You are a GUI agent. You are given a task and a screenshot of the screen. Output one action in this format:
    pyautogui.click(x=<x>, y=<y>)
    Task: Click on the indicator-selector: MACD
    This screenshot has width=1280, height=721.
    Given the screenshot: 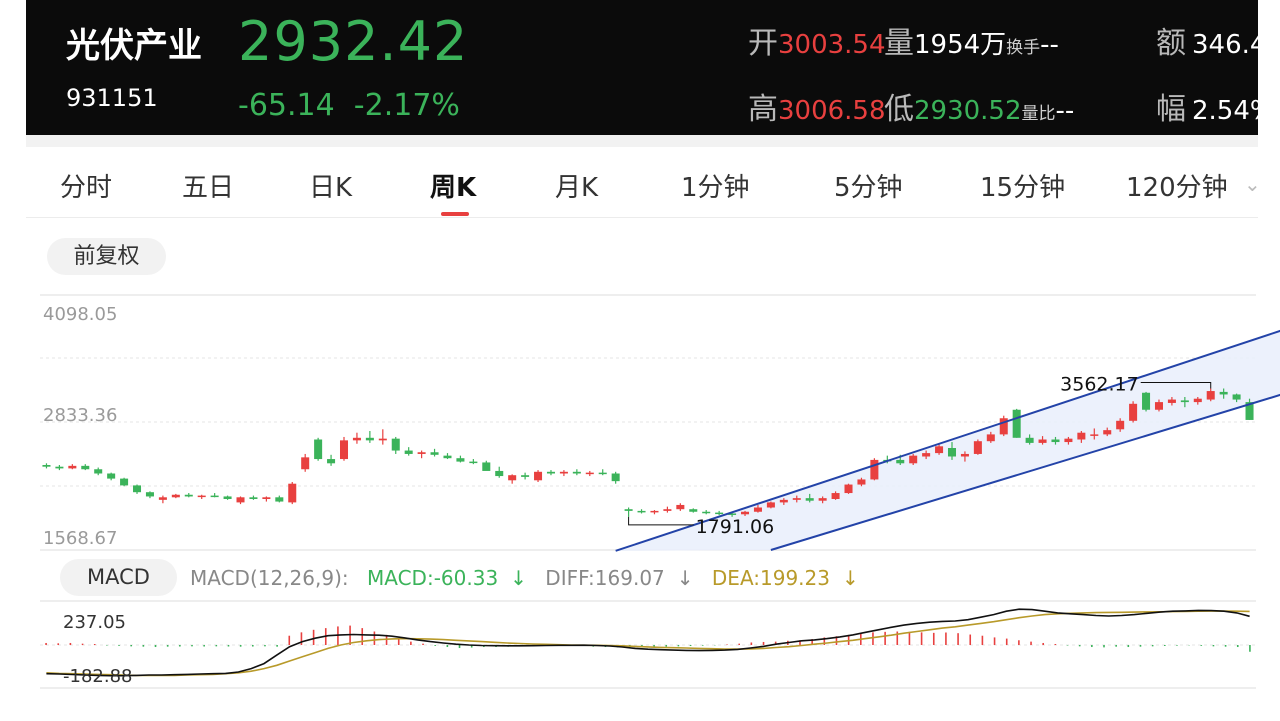 What is the action you would take?
    pyautogui.click(x=118, y=577)
    